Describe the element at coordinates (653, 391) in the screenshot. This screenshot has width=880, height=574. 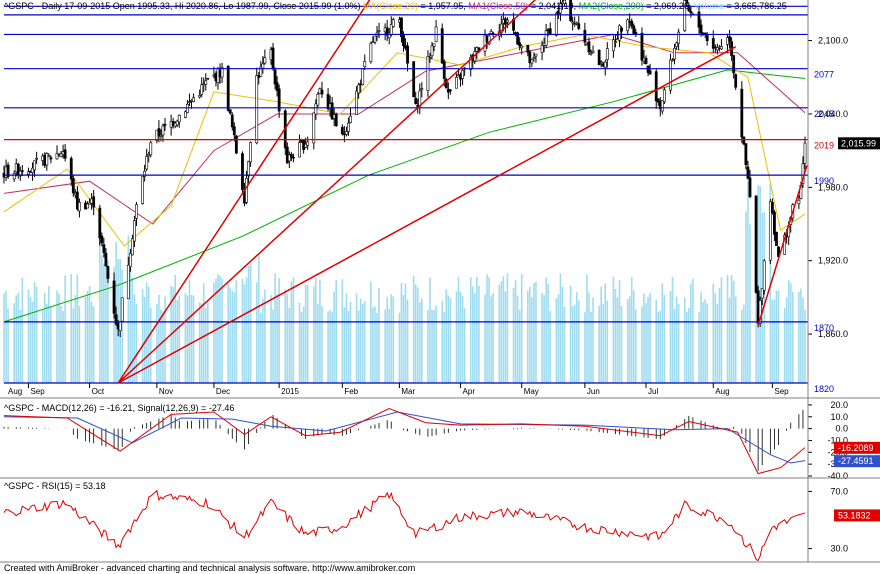
I see `date-tick-label: Jul` at that location.